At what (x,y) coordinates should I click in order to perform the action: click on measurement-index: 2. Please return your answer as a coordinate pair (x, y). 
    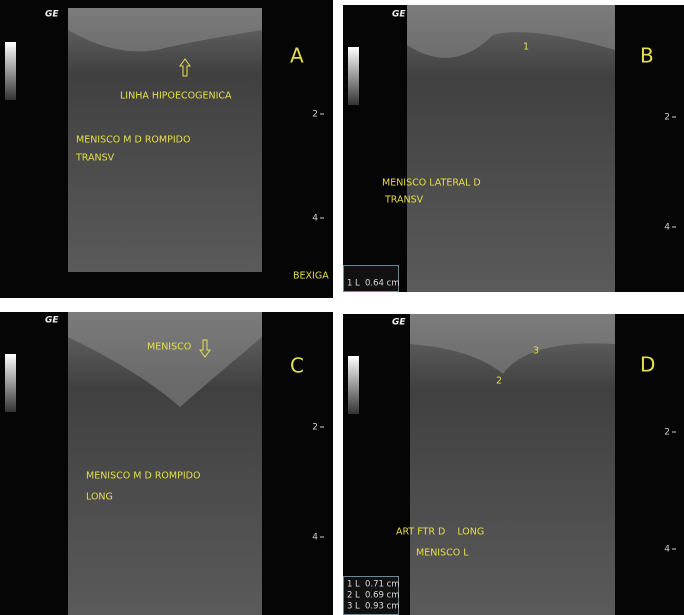
    Looking at the image, I should click on (349, 596).